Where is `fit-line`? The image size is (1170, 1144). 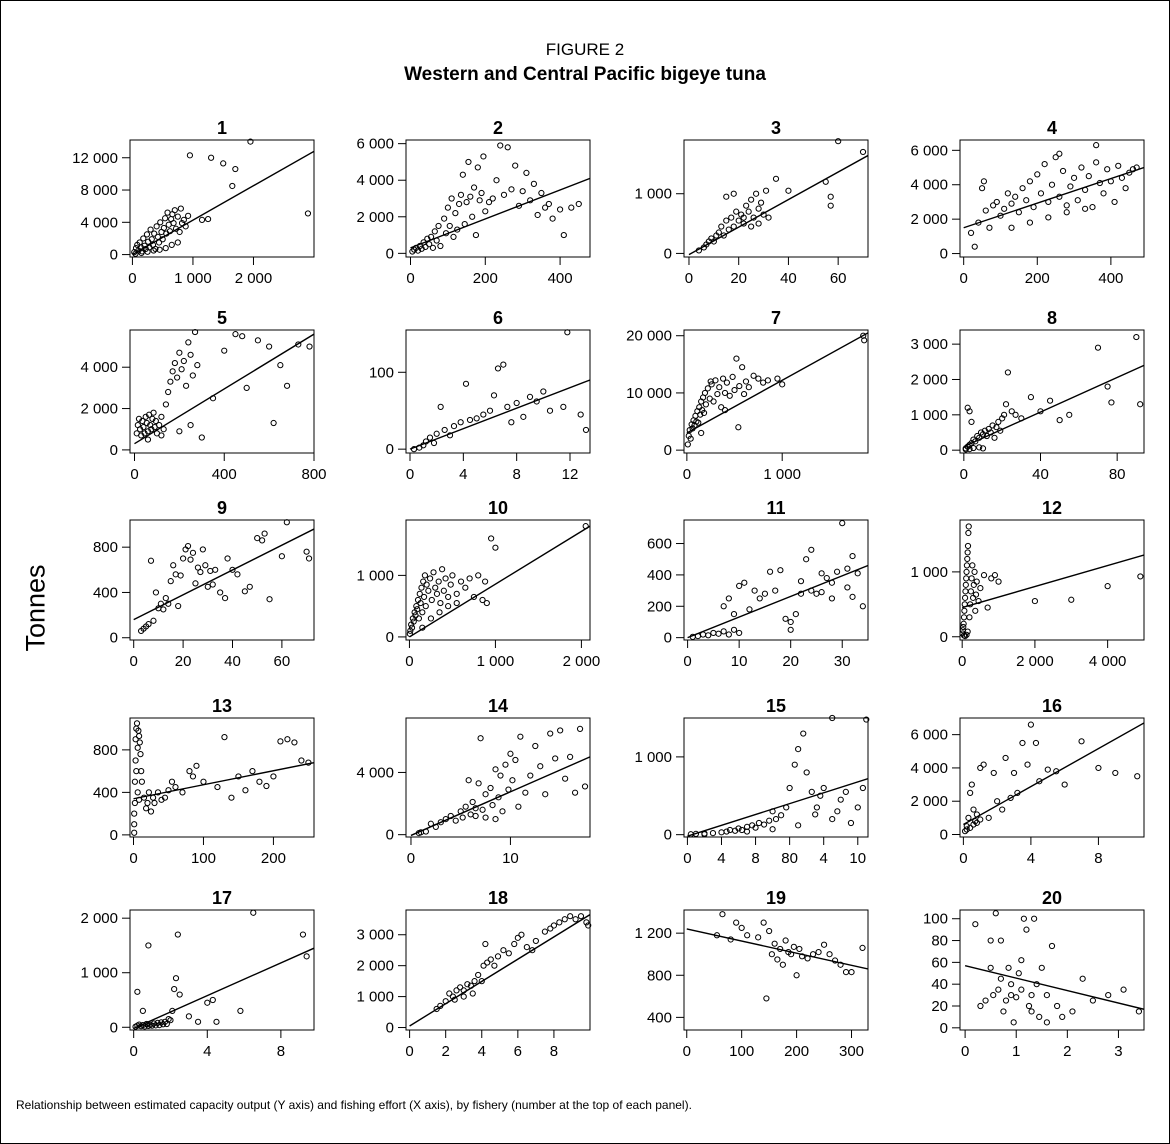
fit-line is located at coordinates (500, 213).